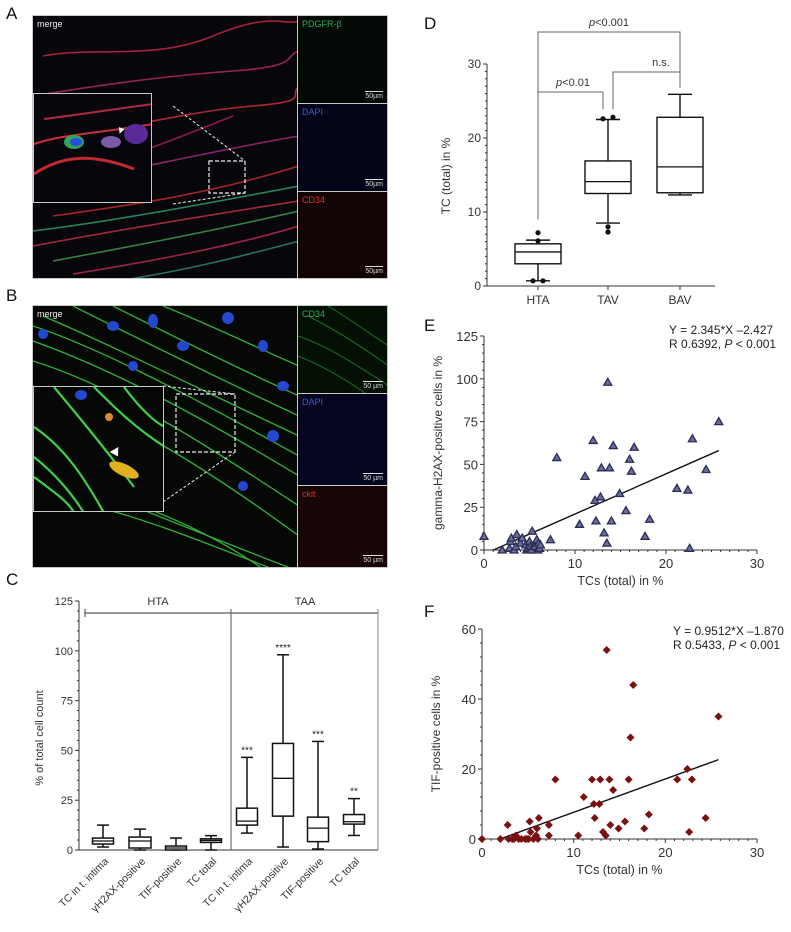  Describe the element at coordinates (342, 526) in the screenshot. I see `panel-b-channel-ckit: ckit 50 µm` at that location.